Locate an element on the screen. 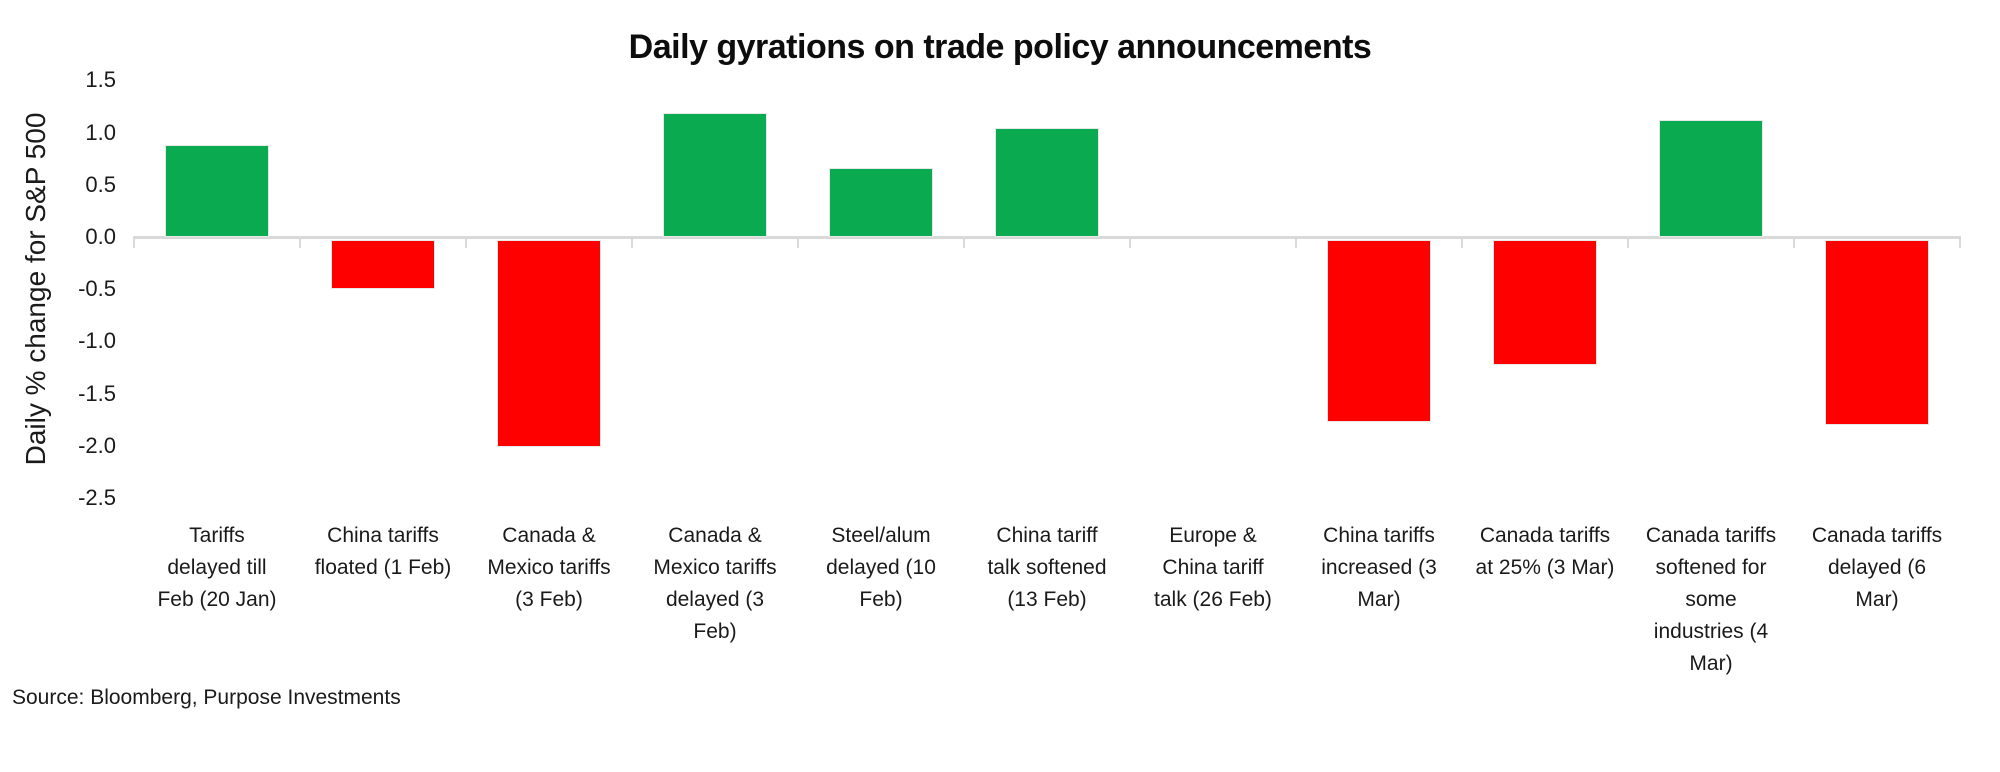 The image size is (2000, 772). y-tick-label: -1.0 is located at coordinates (97, 341).